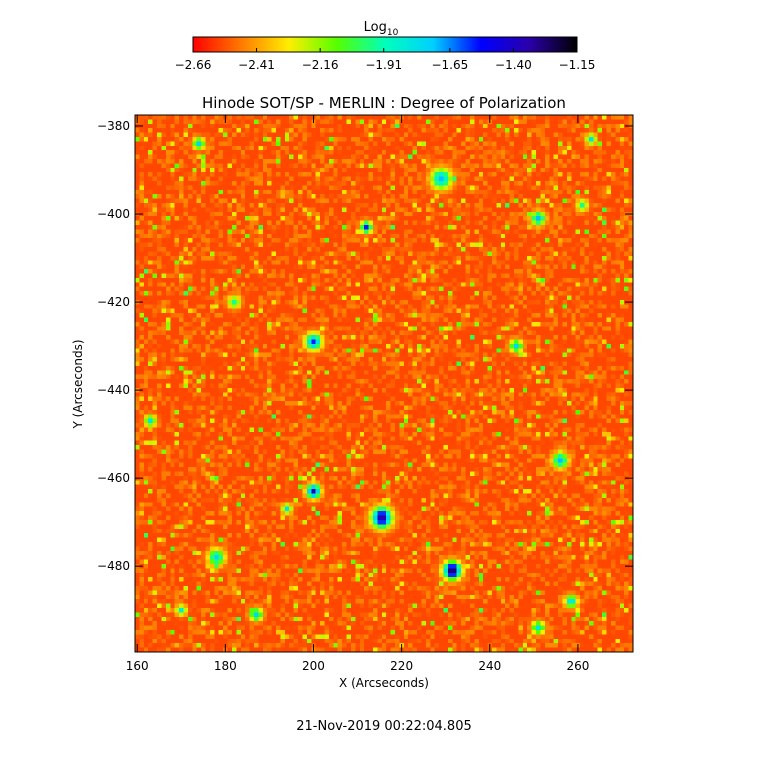 Image resolution: width=768 pixels, height=768 pixels. What do you see at coordinates (513, 65) in the screenshot?
I see `colorbar-tick-label: −1.40` at bounding box center [513, 65].